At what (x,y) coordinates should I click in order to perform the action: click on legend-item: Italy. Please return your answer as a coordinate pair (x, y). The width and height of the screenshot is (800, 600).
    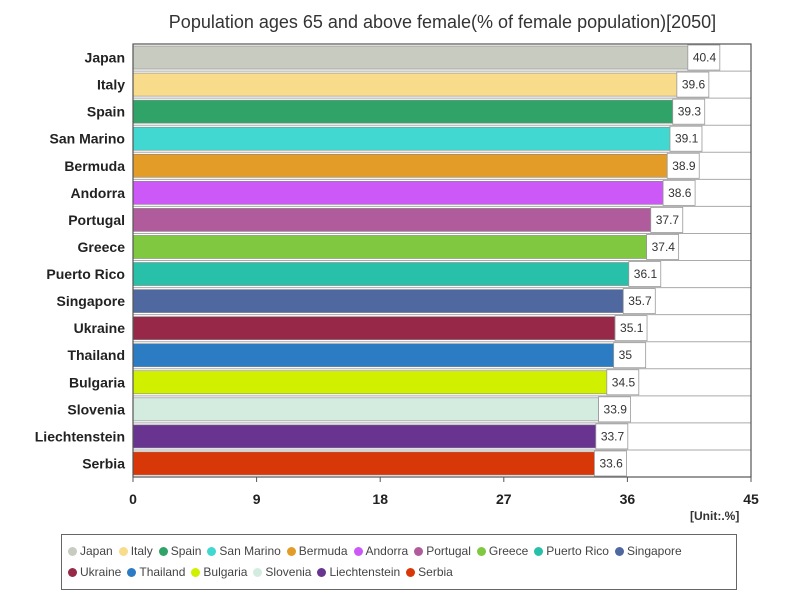
    Looking at the image, I should click on (135, 551).